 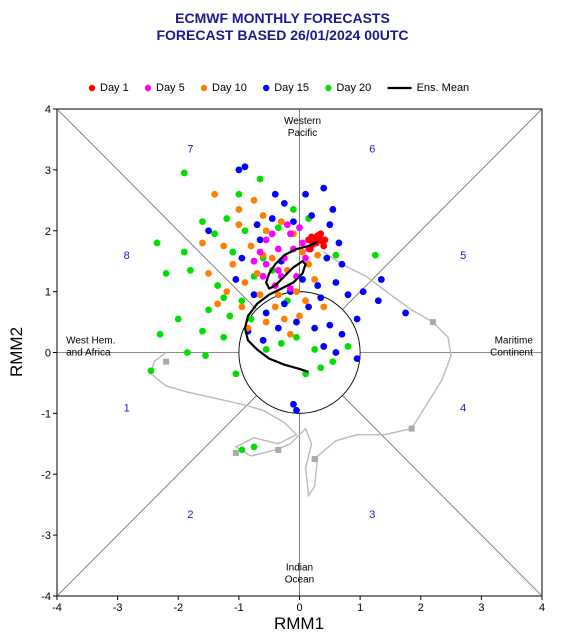 What do you see at coordinates (443, 88) in the screenshot?
I see `legend-label-ens-mean: Ens. Mean` at bounding box center [443, 88].